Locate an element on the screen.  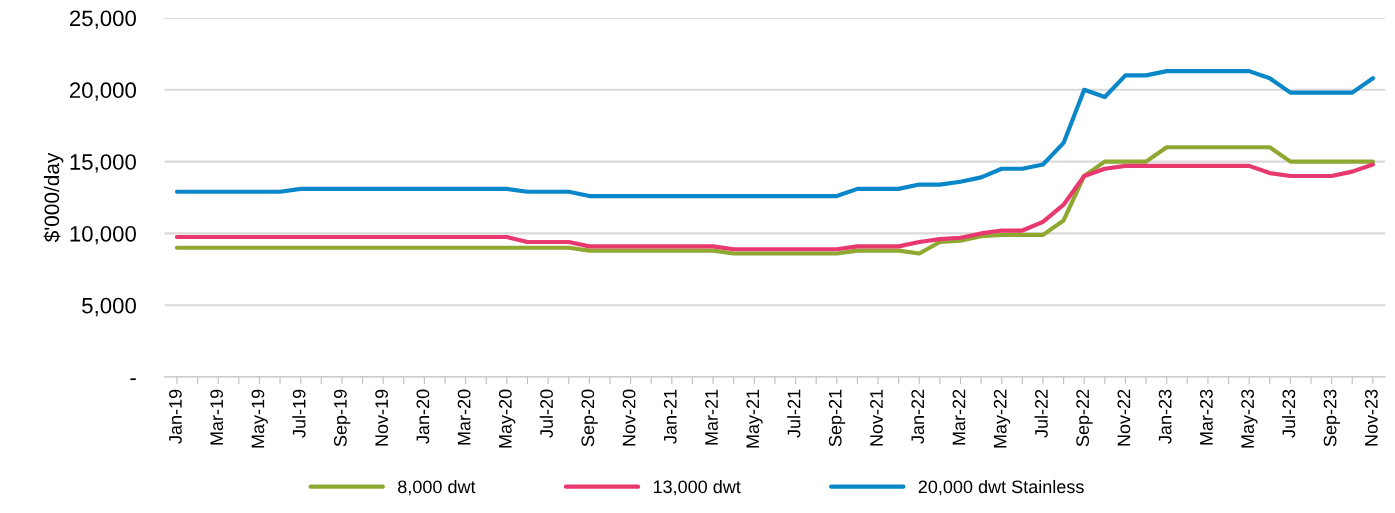
x-tick-label: Jul-22 is located at coordinates (1041, 413).